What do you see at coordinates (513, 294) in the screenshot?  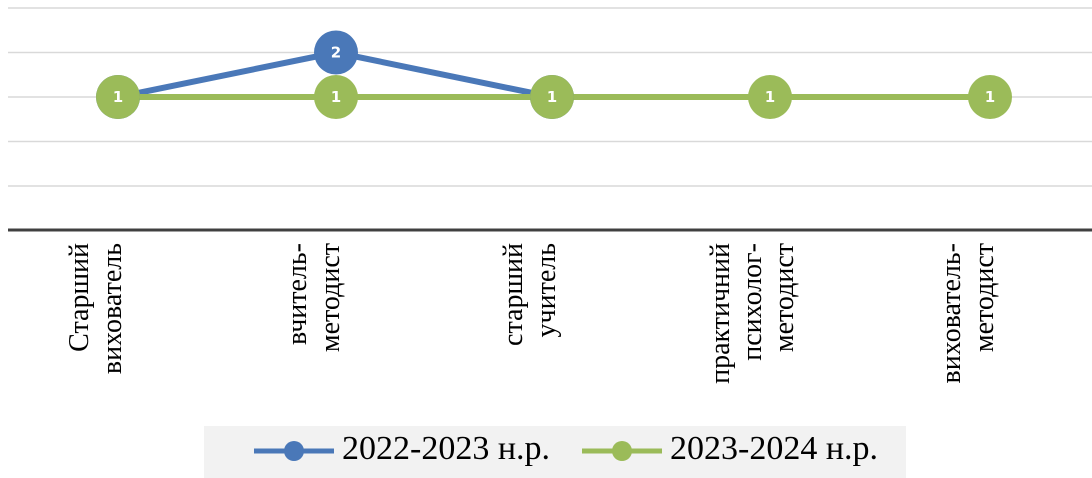 I see `category-label-line: старший` at bounding box center [513, 294].